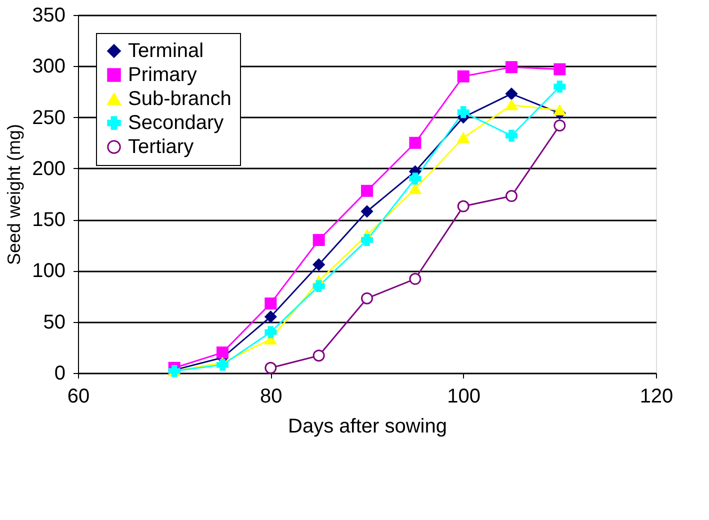 The height and width of the screenshot is (520, 709). Describe the element at coordinates (49, 169) in the screenshot. I see `y-tick-label: 200` at that location.